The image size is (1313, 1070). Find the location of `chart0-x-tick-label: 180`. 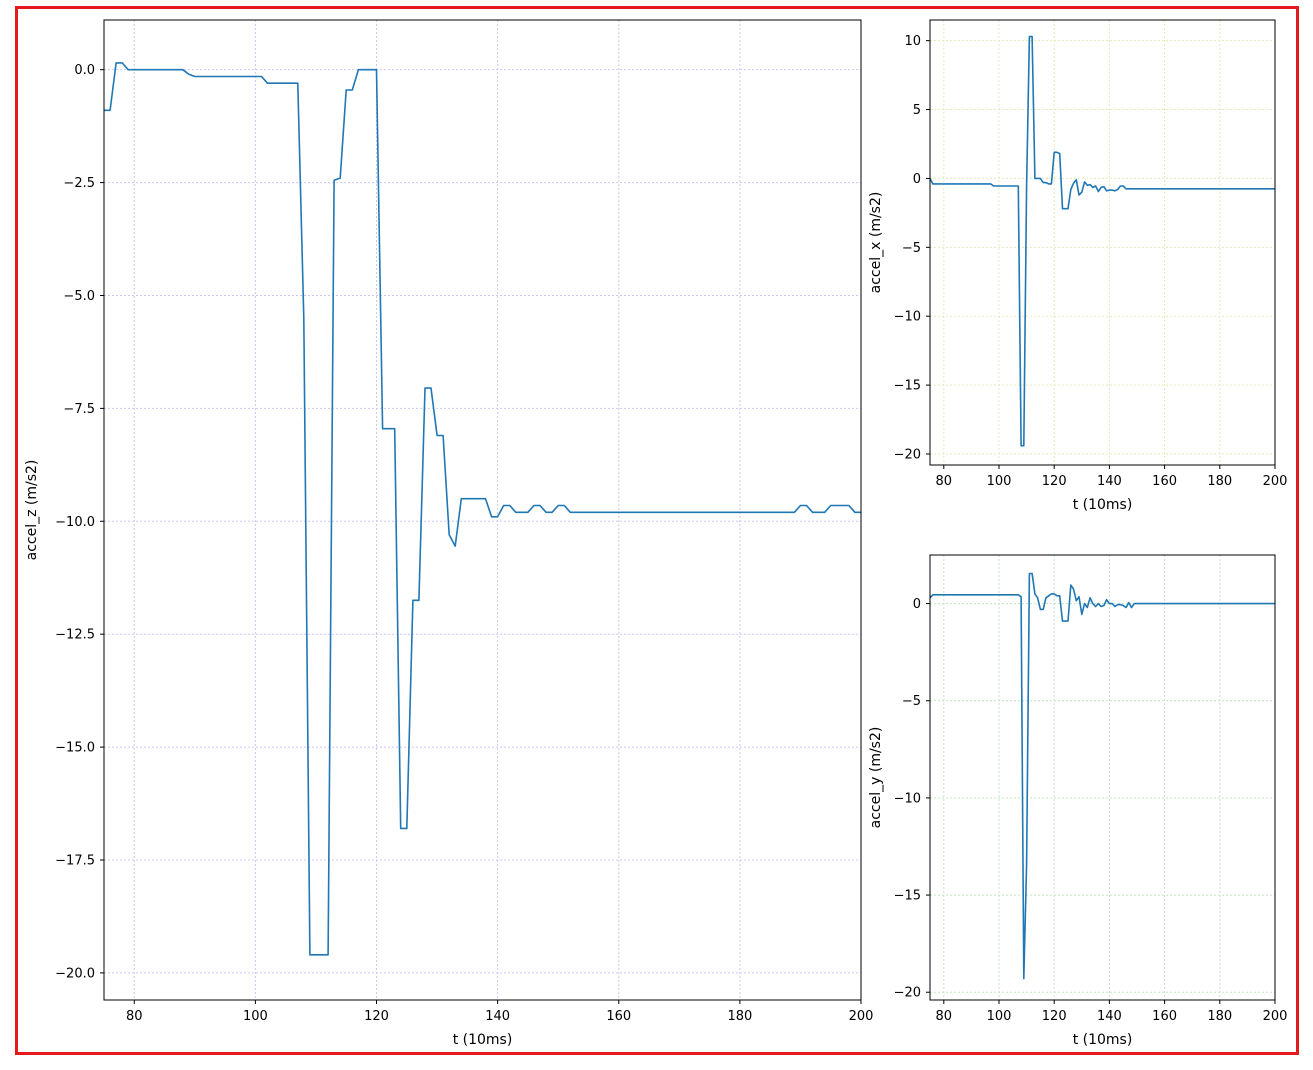

chart0-x-tick-label: 180 is located at coordinates (739, 1016).